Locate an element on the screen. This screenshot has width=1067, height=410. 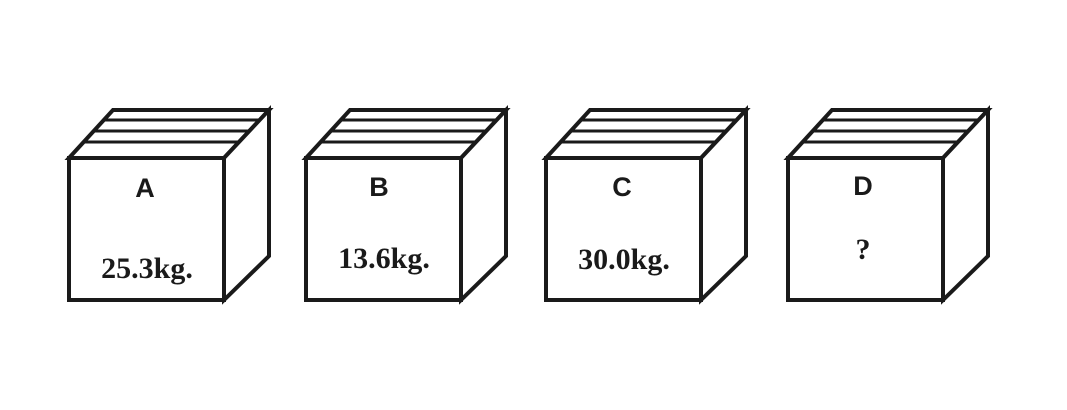
box-c-tape is located at coordinates (649, 131).